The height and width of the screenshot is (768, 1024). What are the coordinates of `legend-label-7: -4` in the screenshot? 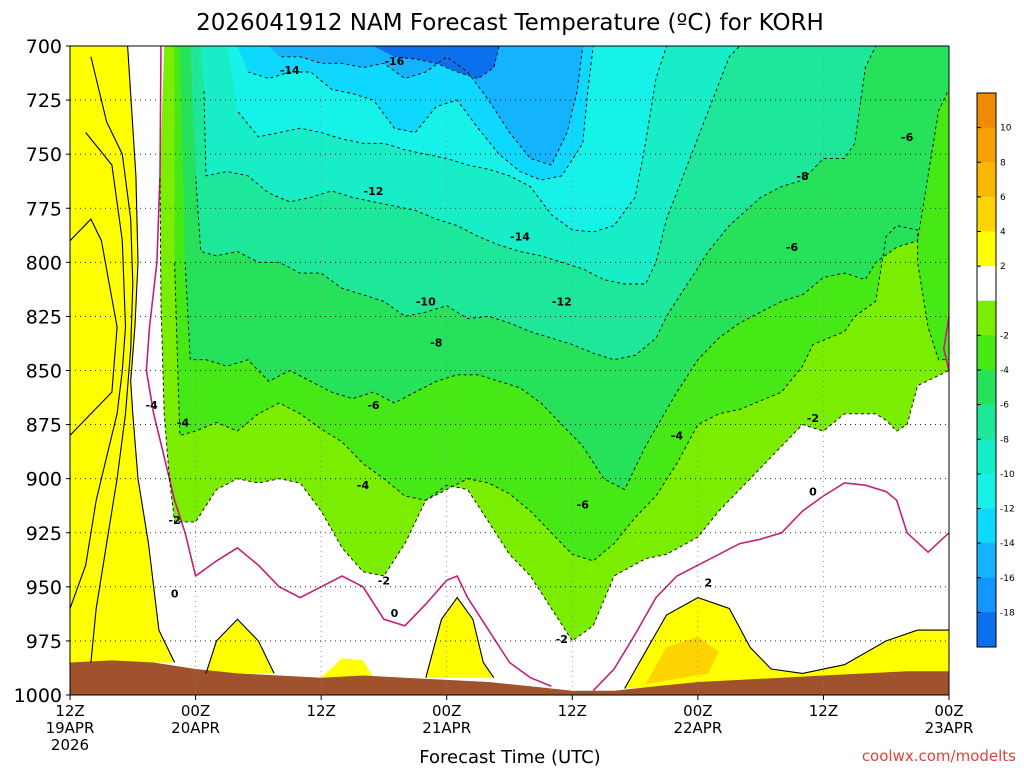 It's located at (1004, 371).